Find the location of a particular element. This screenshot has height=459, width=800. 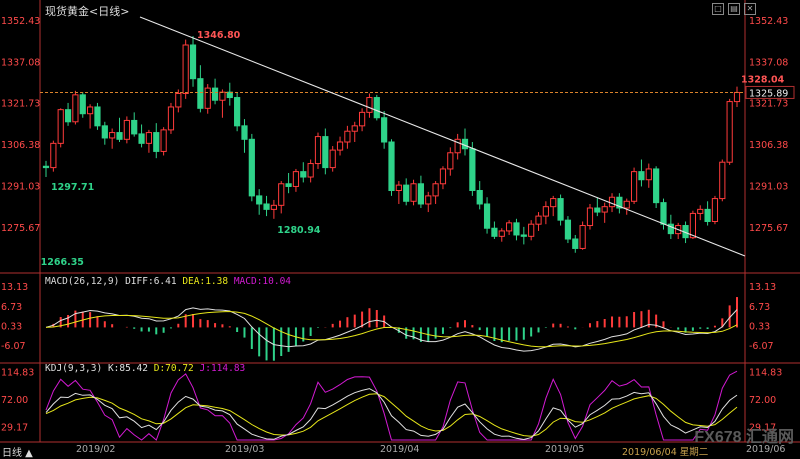

watermark-logo: FX678 汇通网 is located at coordinates (744, 437).